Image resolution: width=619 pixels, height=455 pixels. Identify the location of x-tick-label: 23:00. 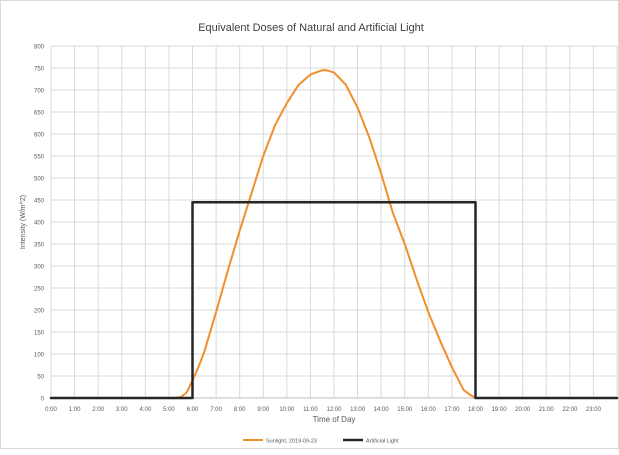
(594, 410).